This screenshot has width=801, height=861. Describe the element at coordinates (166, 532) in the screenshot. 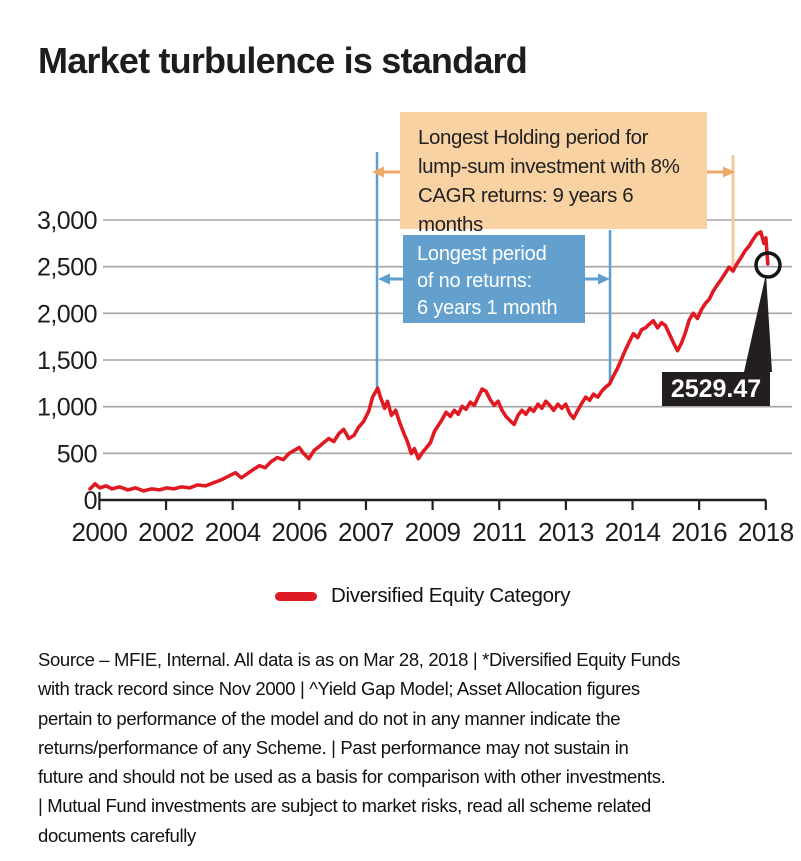

I see `x-tick-label: 2002` at that location.